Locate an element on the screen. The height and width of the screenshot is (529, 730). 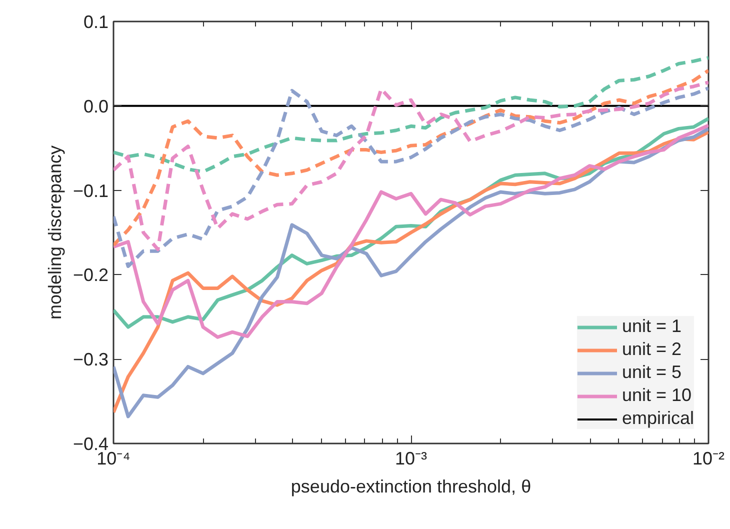
legend-label: unit = 2 is located at coordinates (652, 349).